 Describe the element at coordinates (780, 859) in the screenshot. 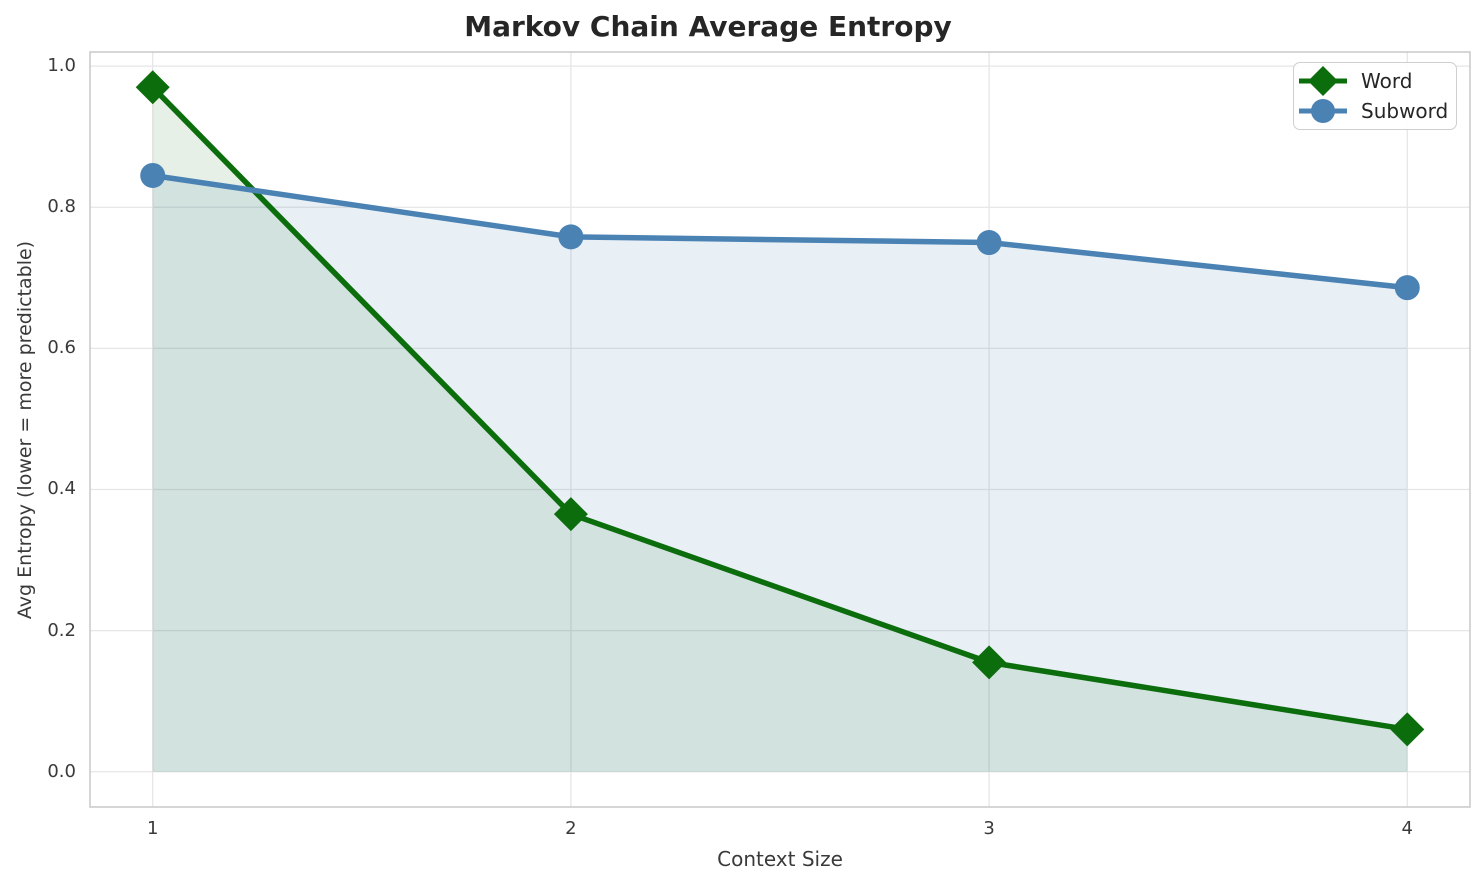

I see `x-axis-label: Context Size` at that location.